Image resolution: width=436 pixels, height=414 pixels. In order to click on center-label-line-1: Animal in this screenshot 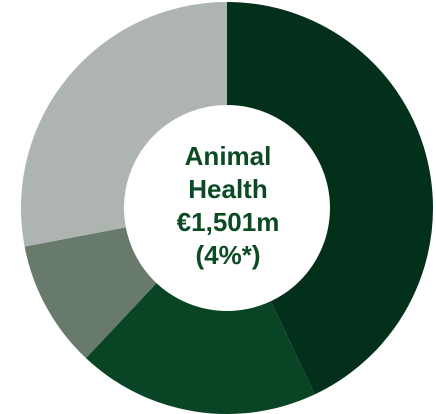, I will do `click(228, 156)`.